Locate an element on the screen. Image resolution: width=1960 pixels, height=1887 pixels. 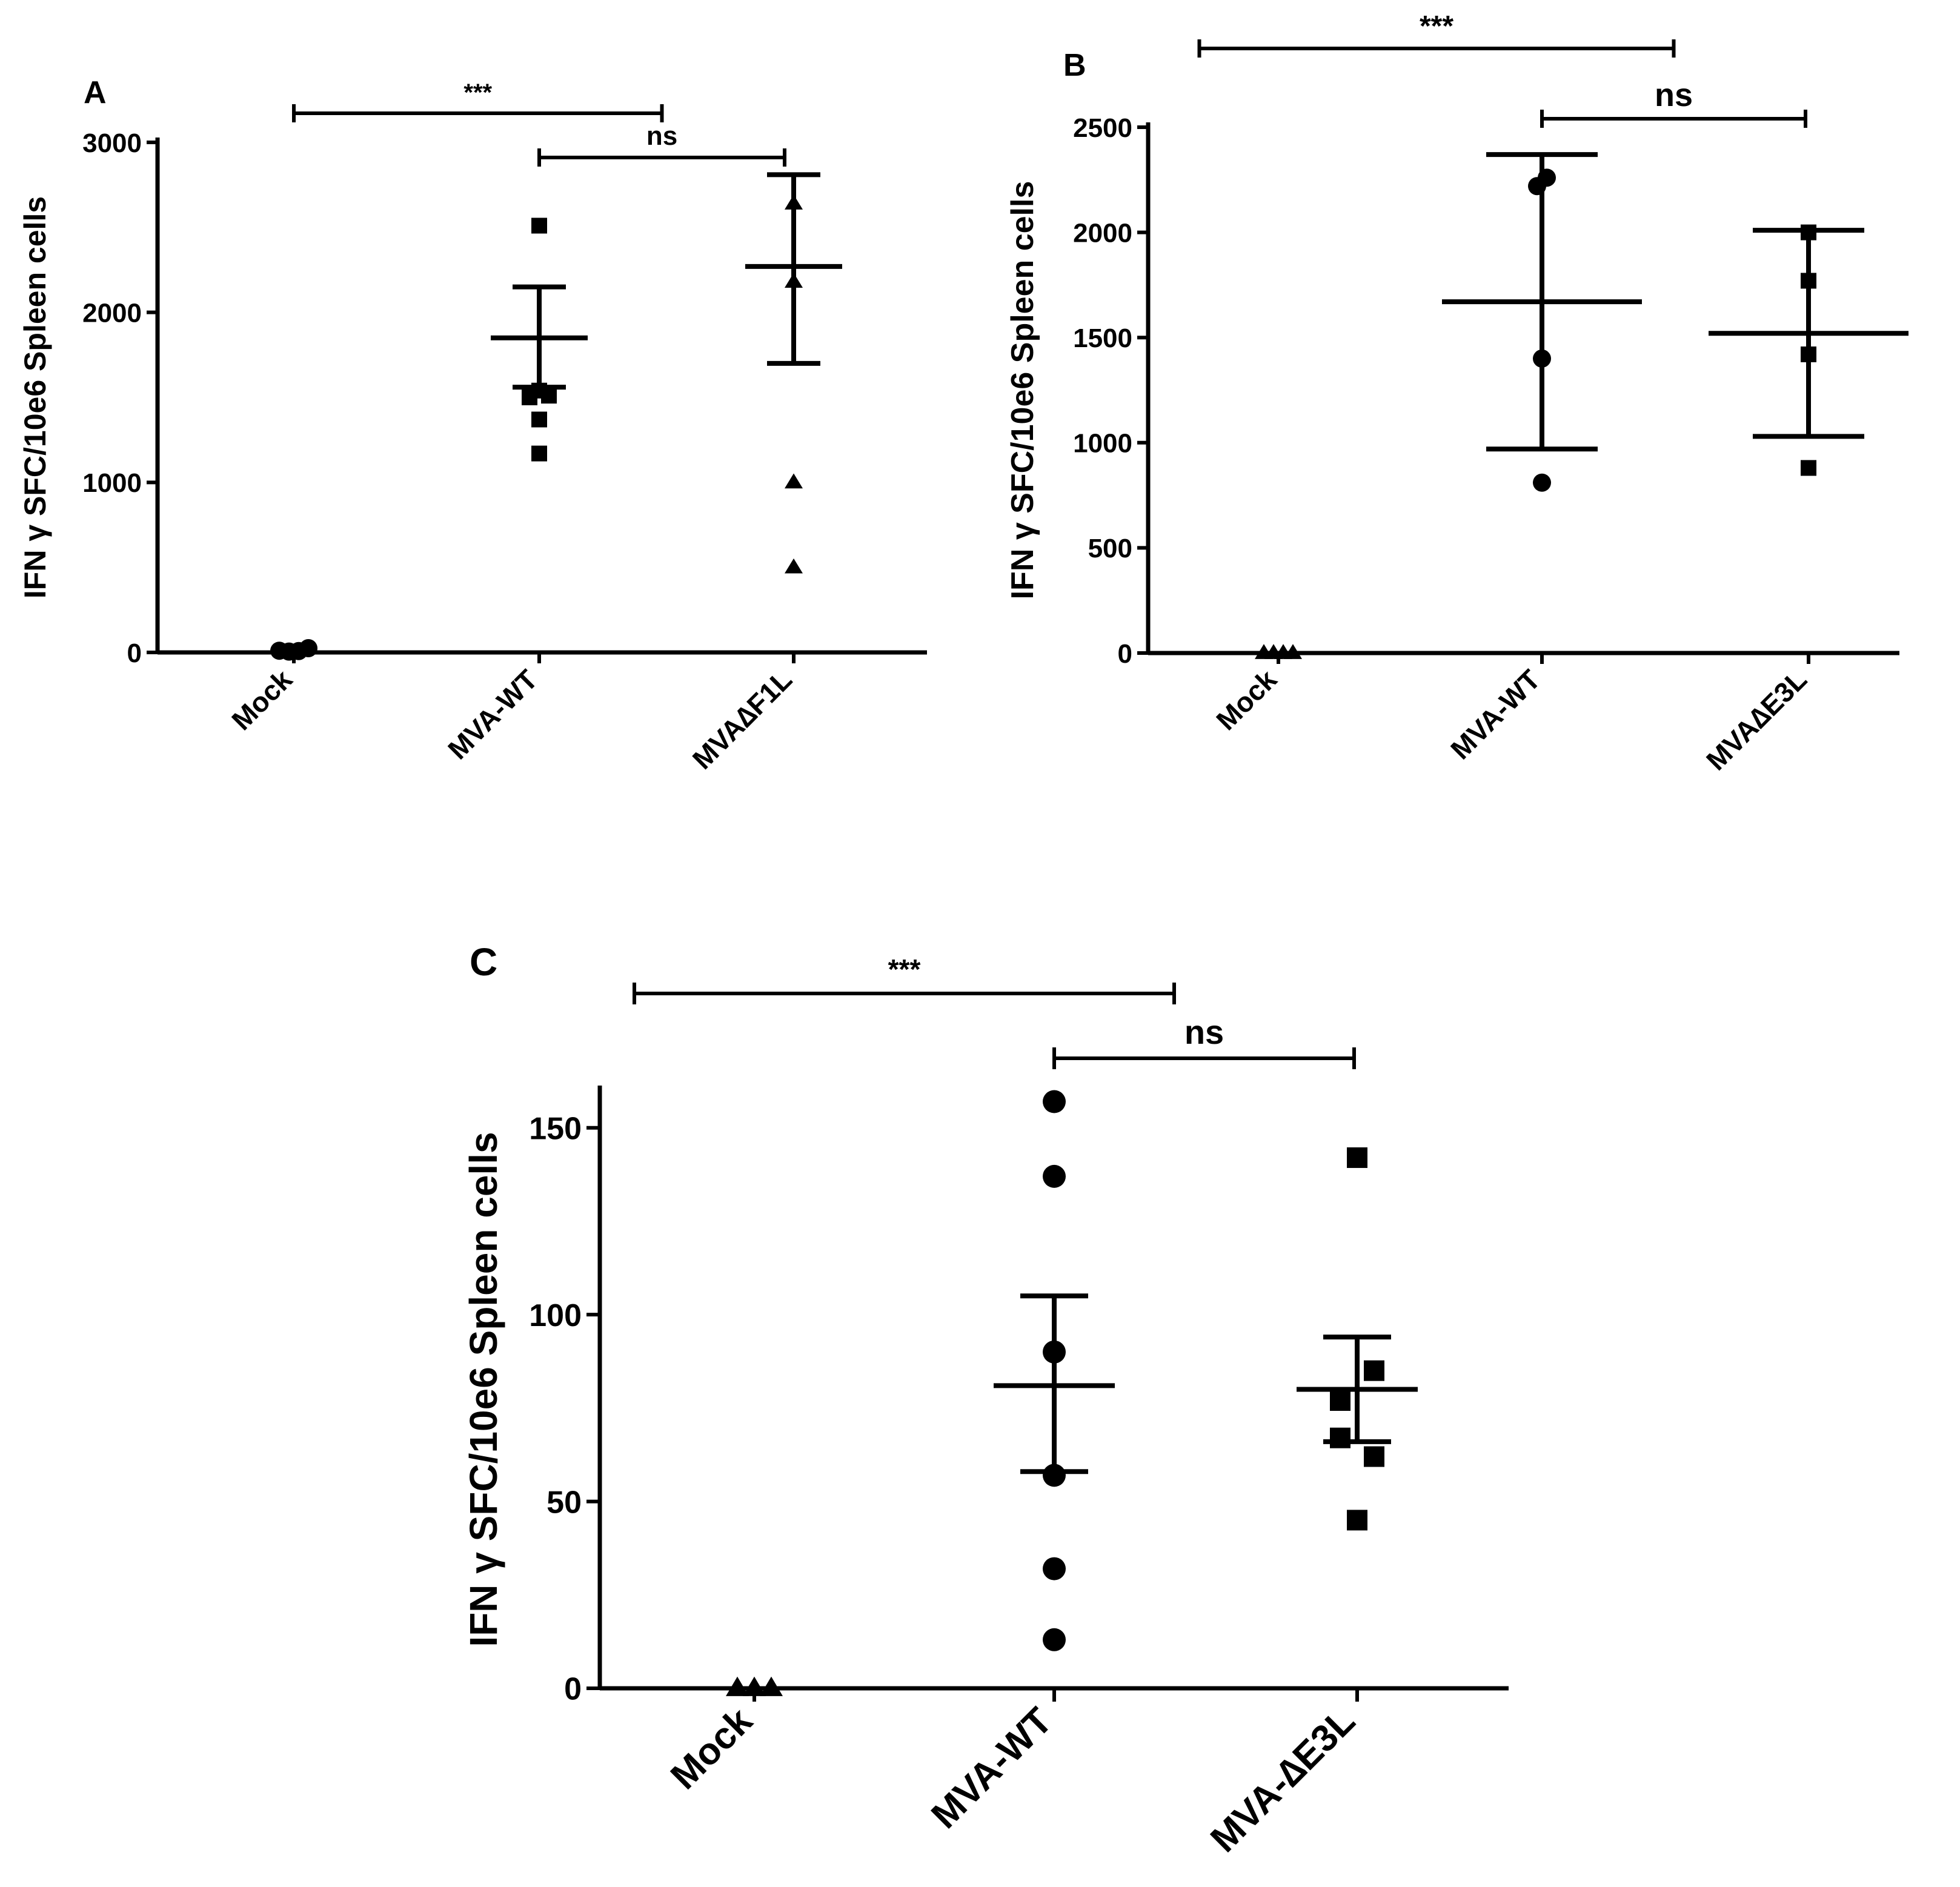
y-tick-label: 150 is located at coordinates (555, 1129).